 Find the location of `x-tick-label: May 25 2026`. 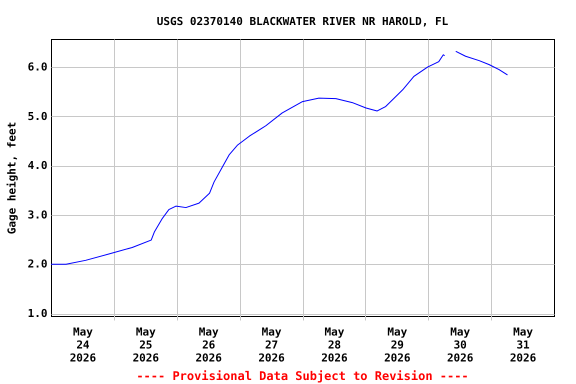

x-tick-label: May 25 2026 is located at coordinates (146, 345).